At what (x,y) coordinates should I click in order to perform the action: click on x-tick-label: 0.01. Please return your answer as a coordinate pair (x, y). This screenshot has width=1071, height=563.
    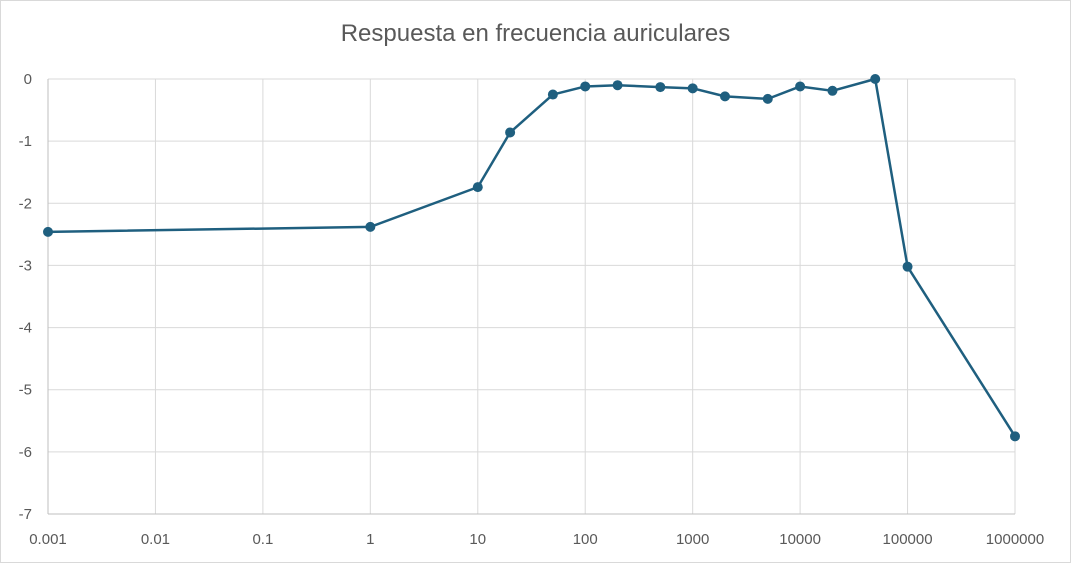
    Looking at the image, I should click on (155, 539).